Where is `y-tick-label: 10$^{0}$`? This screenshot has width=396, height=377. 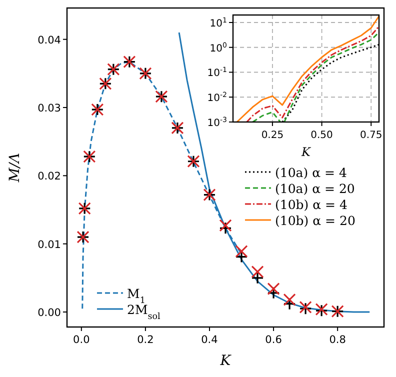 y-tick-label: 10$^{0}$ is located at coordinates (218, 47).